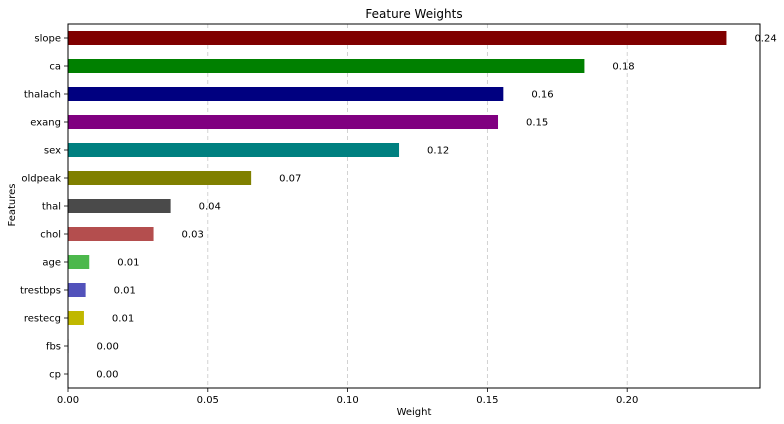  Describe the element at coordinates (40, 291) in the screenshot. I see `y-tick-label-trestbps: trestbps` at that location.